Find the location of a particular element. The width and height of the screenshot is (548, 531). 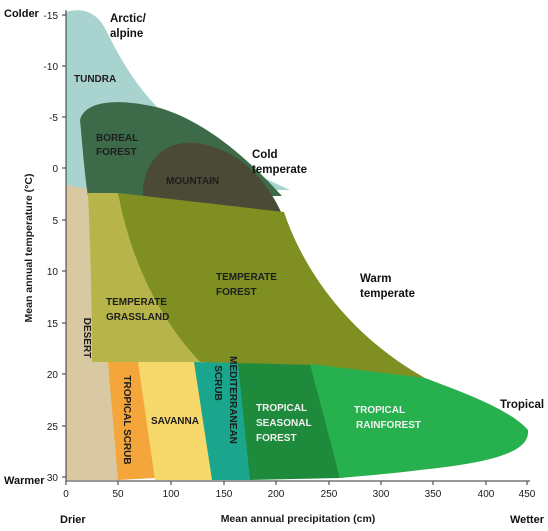

biome-label-boreal: FOREST is located at coordinates (116, 152).